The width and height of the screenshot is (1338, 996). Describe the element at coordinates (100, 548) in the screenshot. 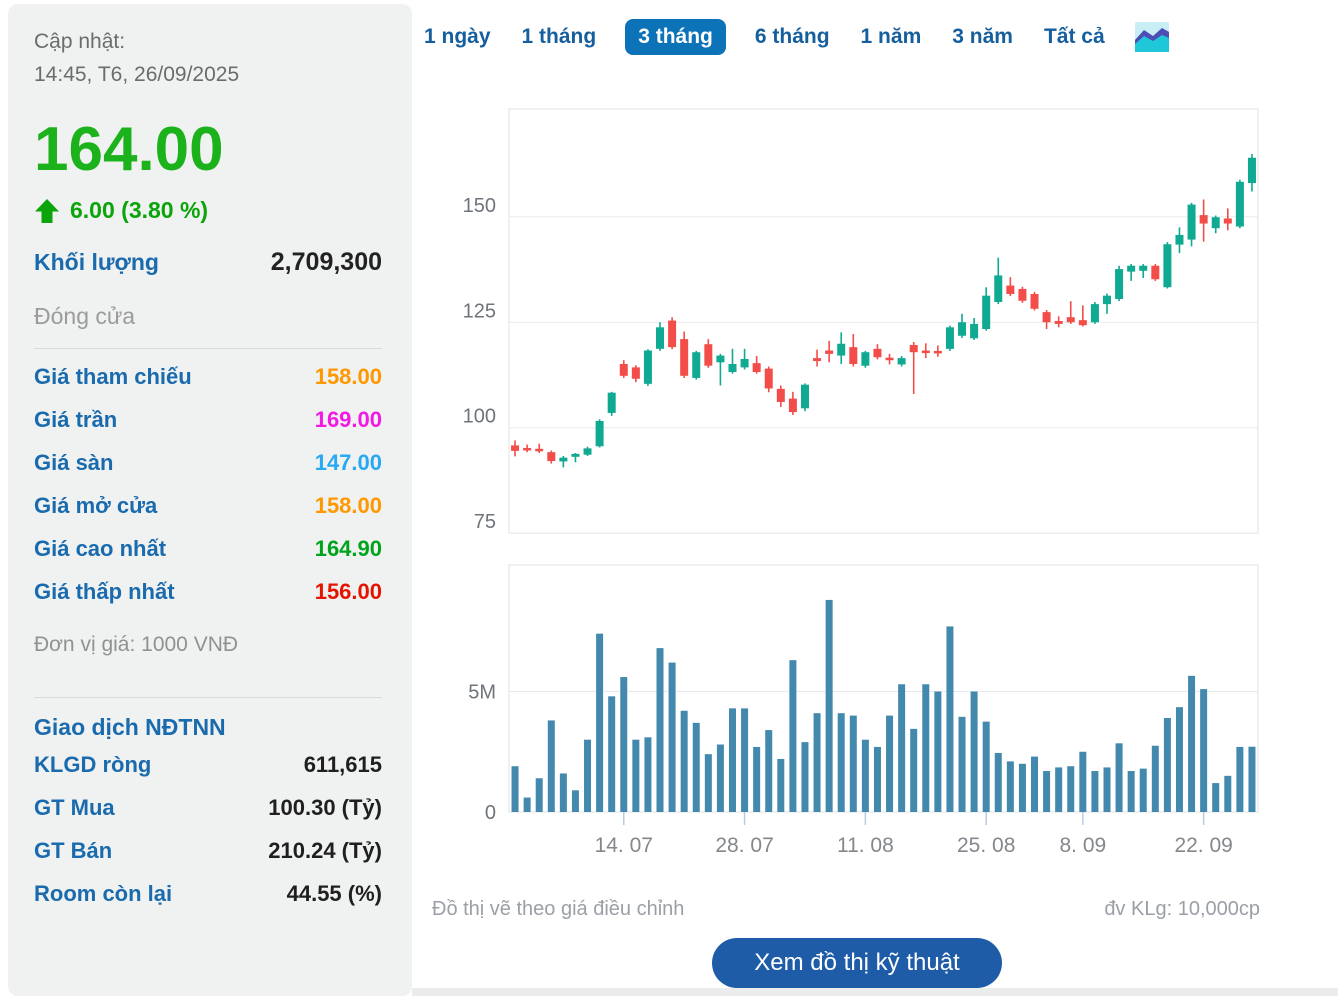

I see `price-info-label: Giá cao nhất` at that location.